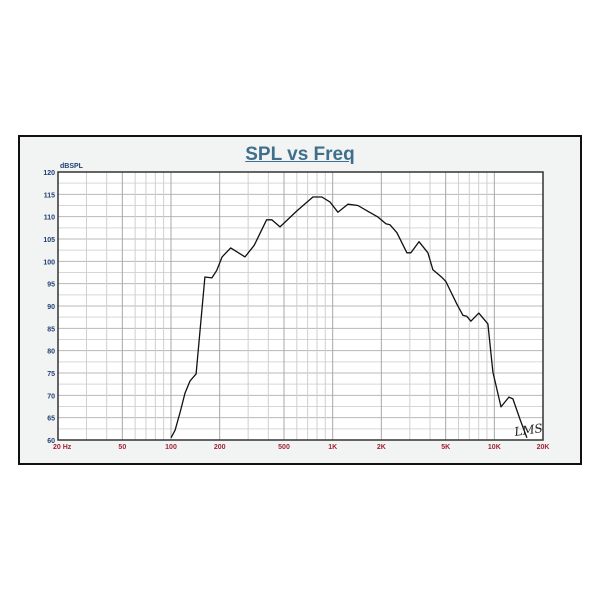 The image size is (600, 600). Describe the element at coordinates (49, 195) in the screenshot. I see `y-tick-label: 115` at that location.